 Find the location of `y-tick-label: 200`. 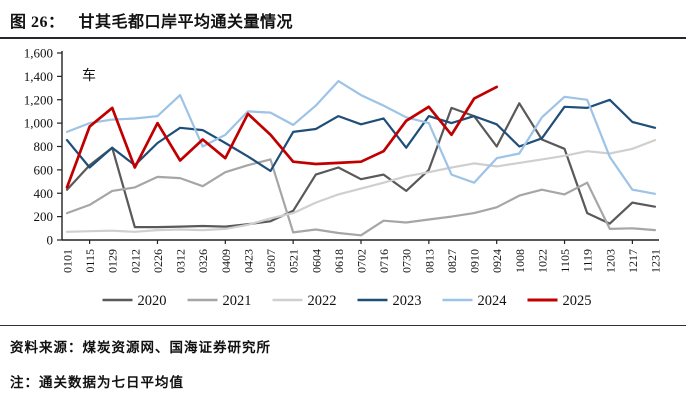

y-tick-label: 200 is located at coordinates (44, 216).